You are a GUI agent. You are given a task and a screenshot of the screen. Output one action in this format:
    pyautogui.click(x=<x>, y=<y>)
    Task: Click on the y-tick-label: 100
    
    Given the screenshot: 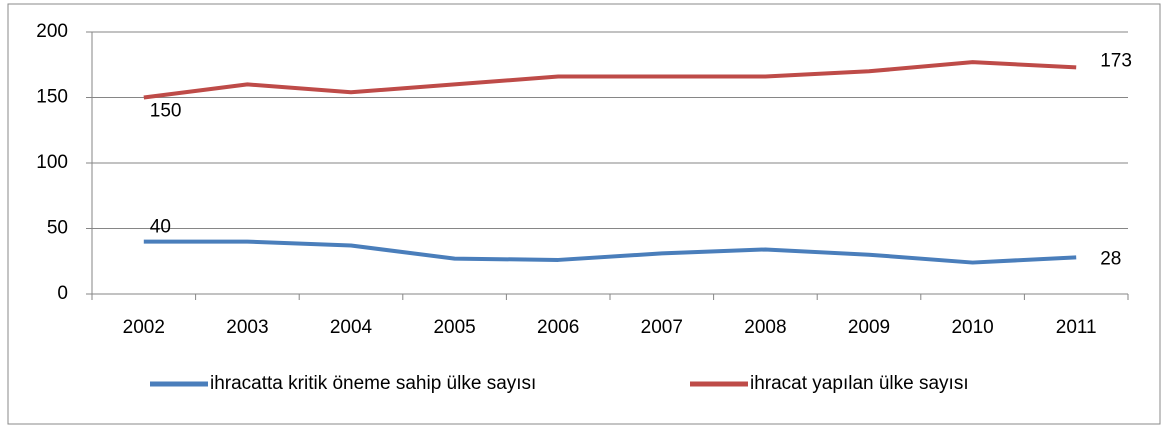 What is the action you would take?
    pyautogui.click(x=52, y=162)
    